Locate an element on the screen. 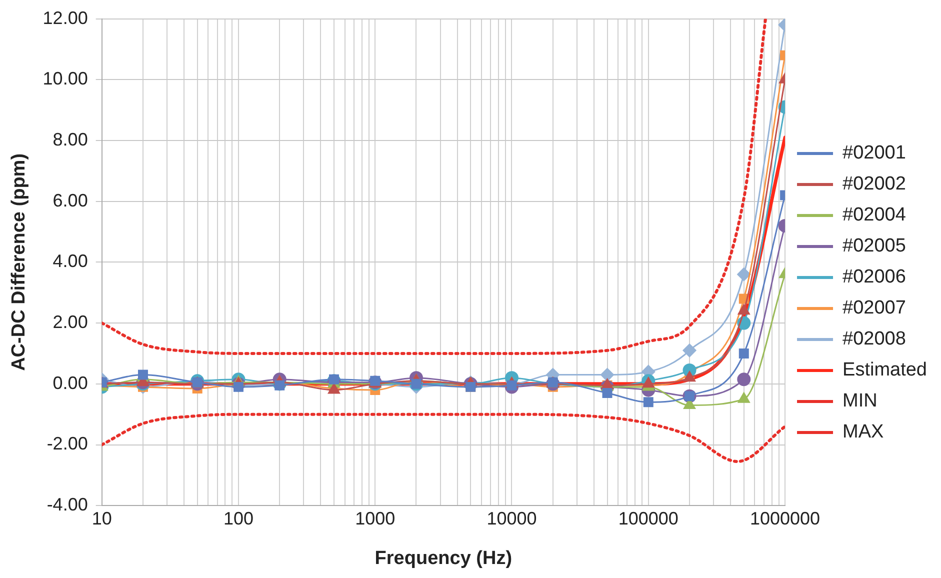 The width and height of the screenshot is (941, 578). legend-label: #02006 is located at coordinates (874, 277).